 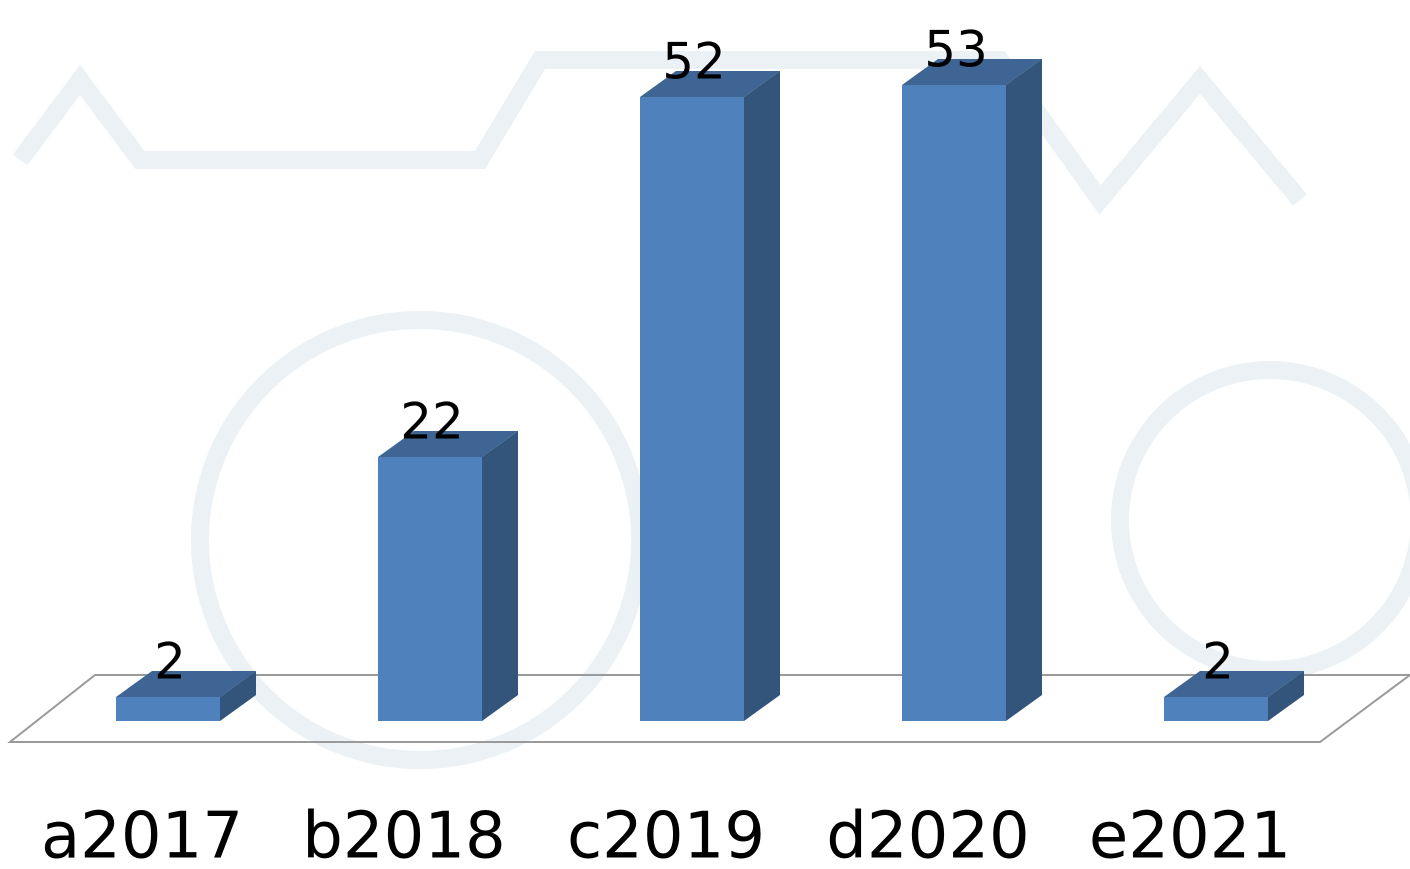 I want to click on x-tick-label: d2020, so click(x=928, y=834).